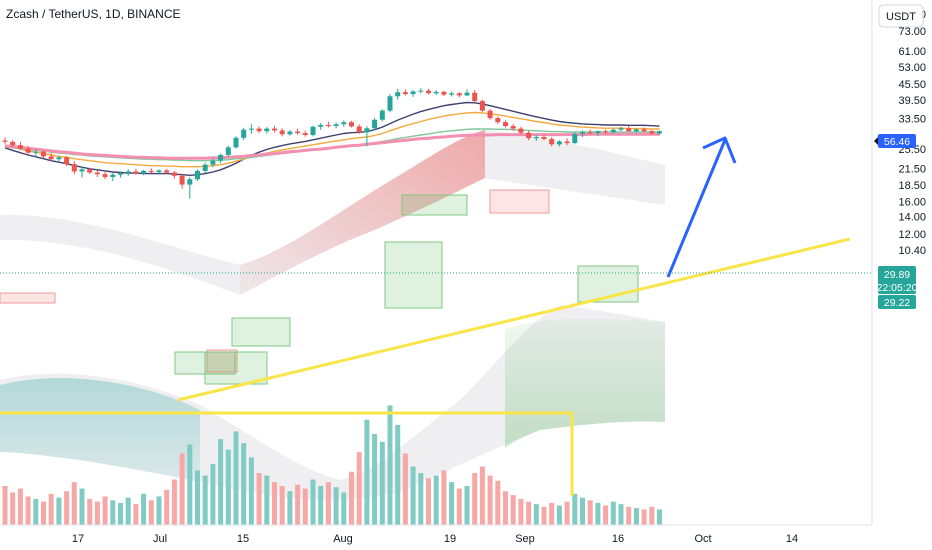 This screenshot has height=550, width=932. I want to click on prev-price-text: 29.22, so click(897, 303).